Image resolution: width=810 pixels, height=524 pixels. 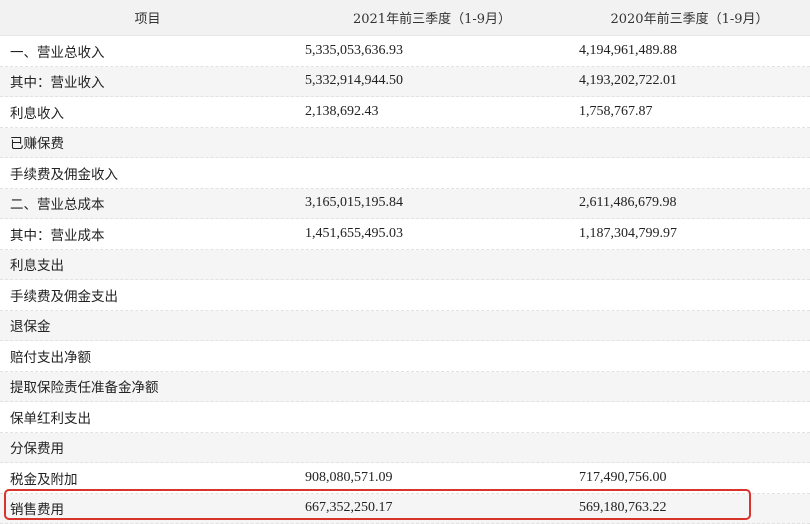 What do you see at coordinates (628, 203) in the screenshot?
I see `row-value-2020: 2,611,486,679.98` at bounding box center [628, 203].